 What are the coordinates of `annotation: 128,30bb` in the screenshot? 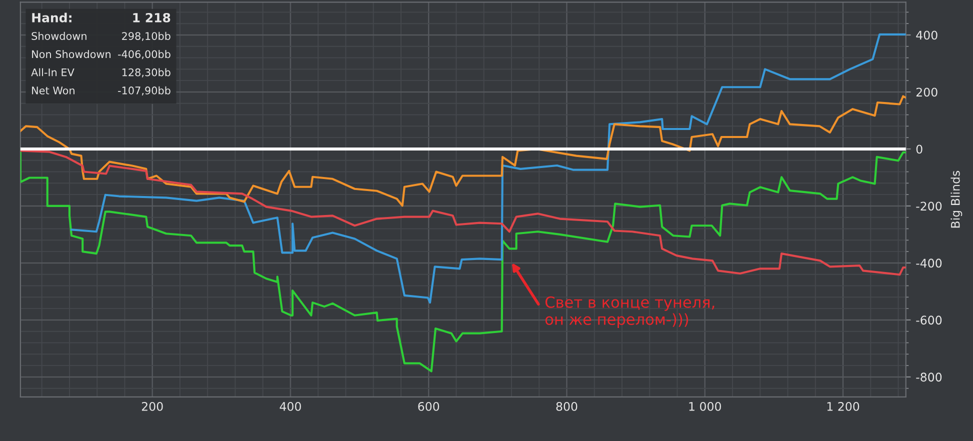 It's located at (146, 73).